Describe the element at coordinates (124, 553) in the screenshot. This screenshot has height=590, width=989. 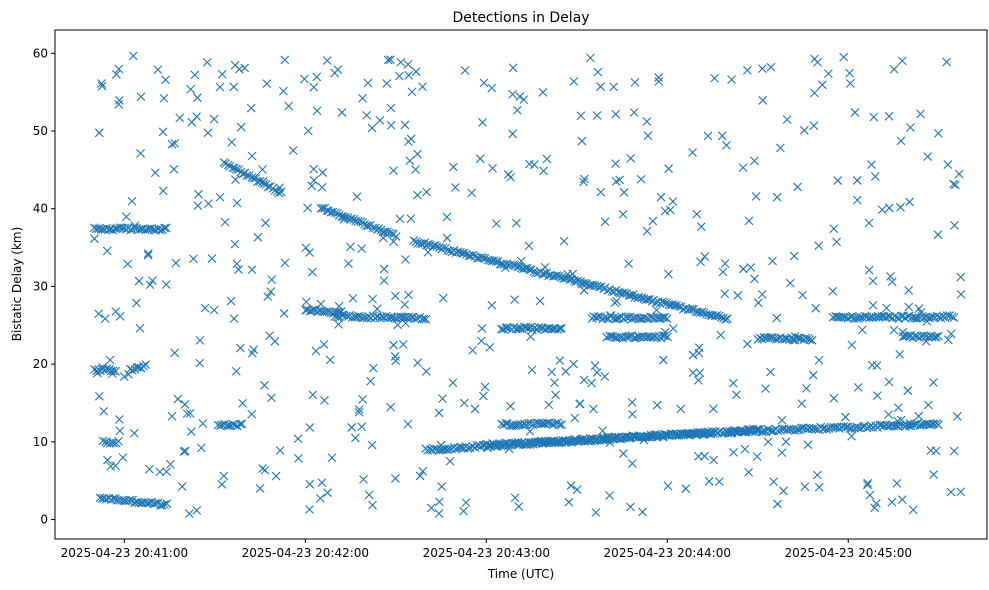
I see `x-tick-label: 2025-04-23 20:41:00` at that location.